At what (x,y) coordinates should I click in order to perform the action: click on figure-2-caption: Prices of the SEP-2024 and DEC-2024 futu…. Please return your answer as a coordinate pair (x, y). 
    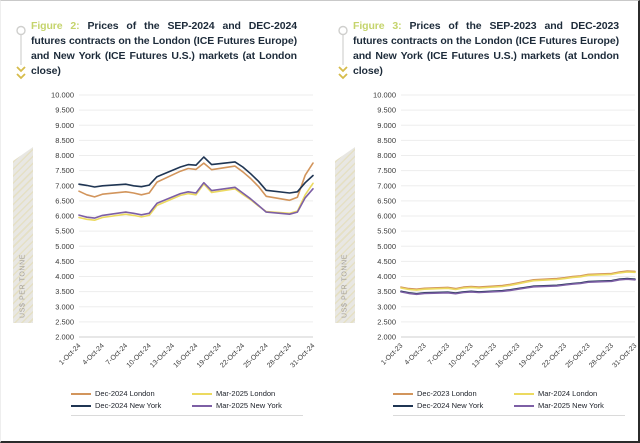
    Looking at the image, I should click on (164, 48).